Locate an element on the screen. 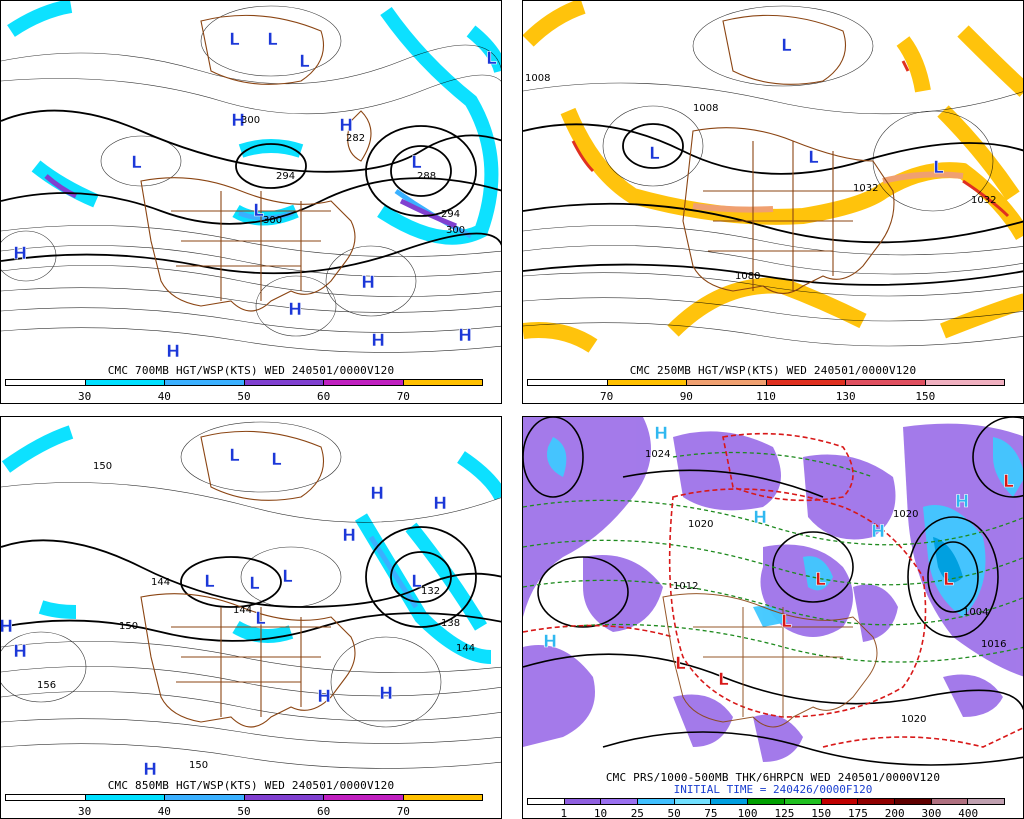  contour-value: 288 is located at coordinates (426, 176).